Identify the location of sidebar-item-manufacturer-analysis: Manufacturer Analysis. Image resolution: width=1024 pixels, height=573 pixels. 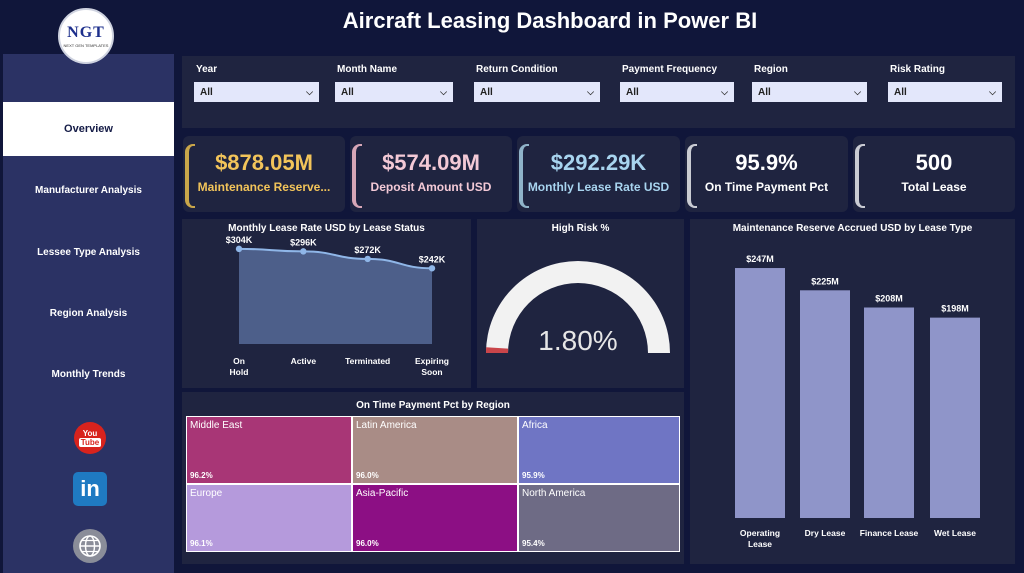
(88, 190).